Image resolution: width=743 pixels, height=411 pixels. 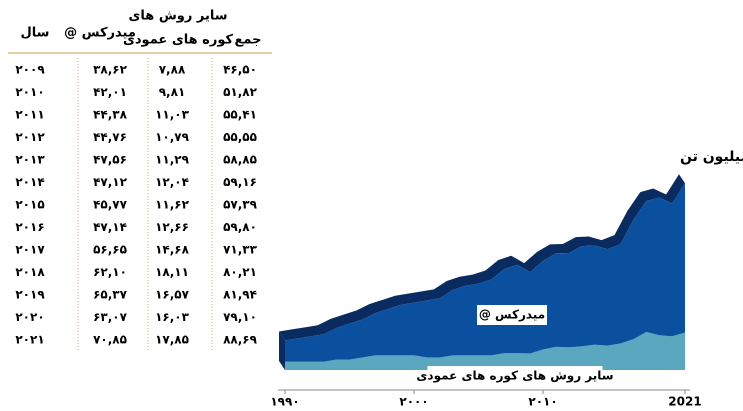 What do you see at coordinates (29, 115) in the screenshot?
I see `table-cell: ۲۰۱۱` at bounding box center [29, 115].